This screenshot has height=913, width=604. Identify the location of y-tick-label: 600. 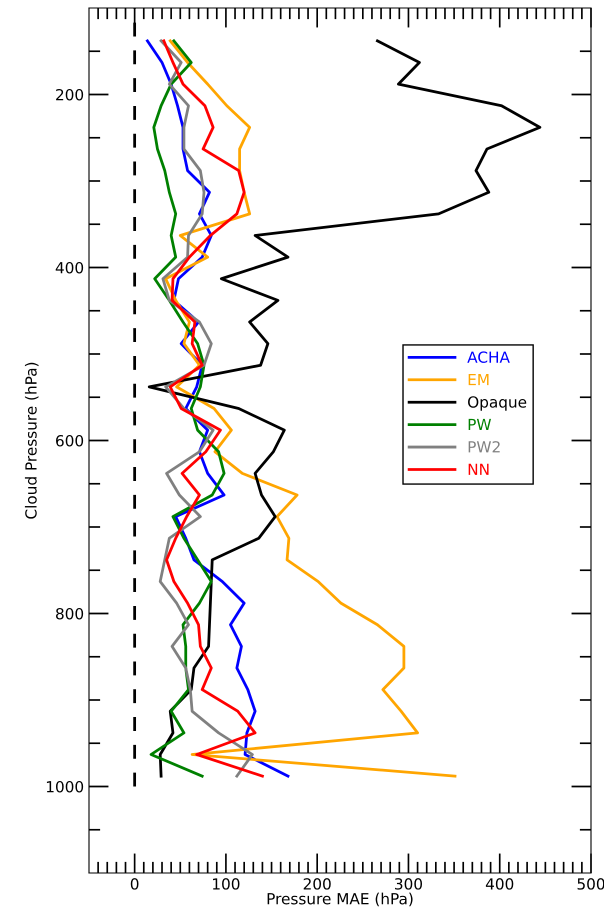
(70, 440).